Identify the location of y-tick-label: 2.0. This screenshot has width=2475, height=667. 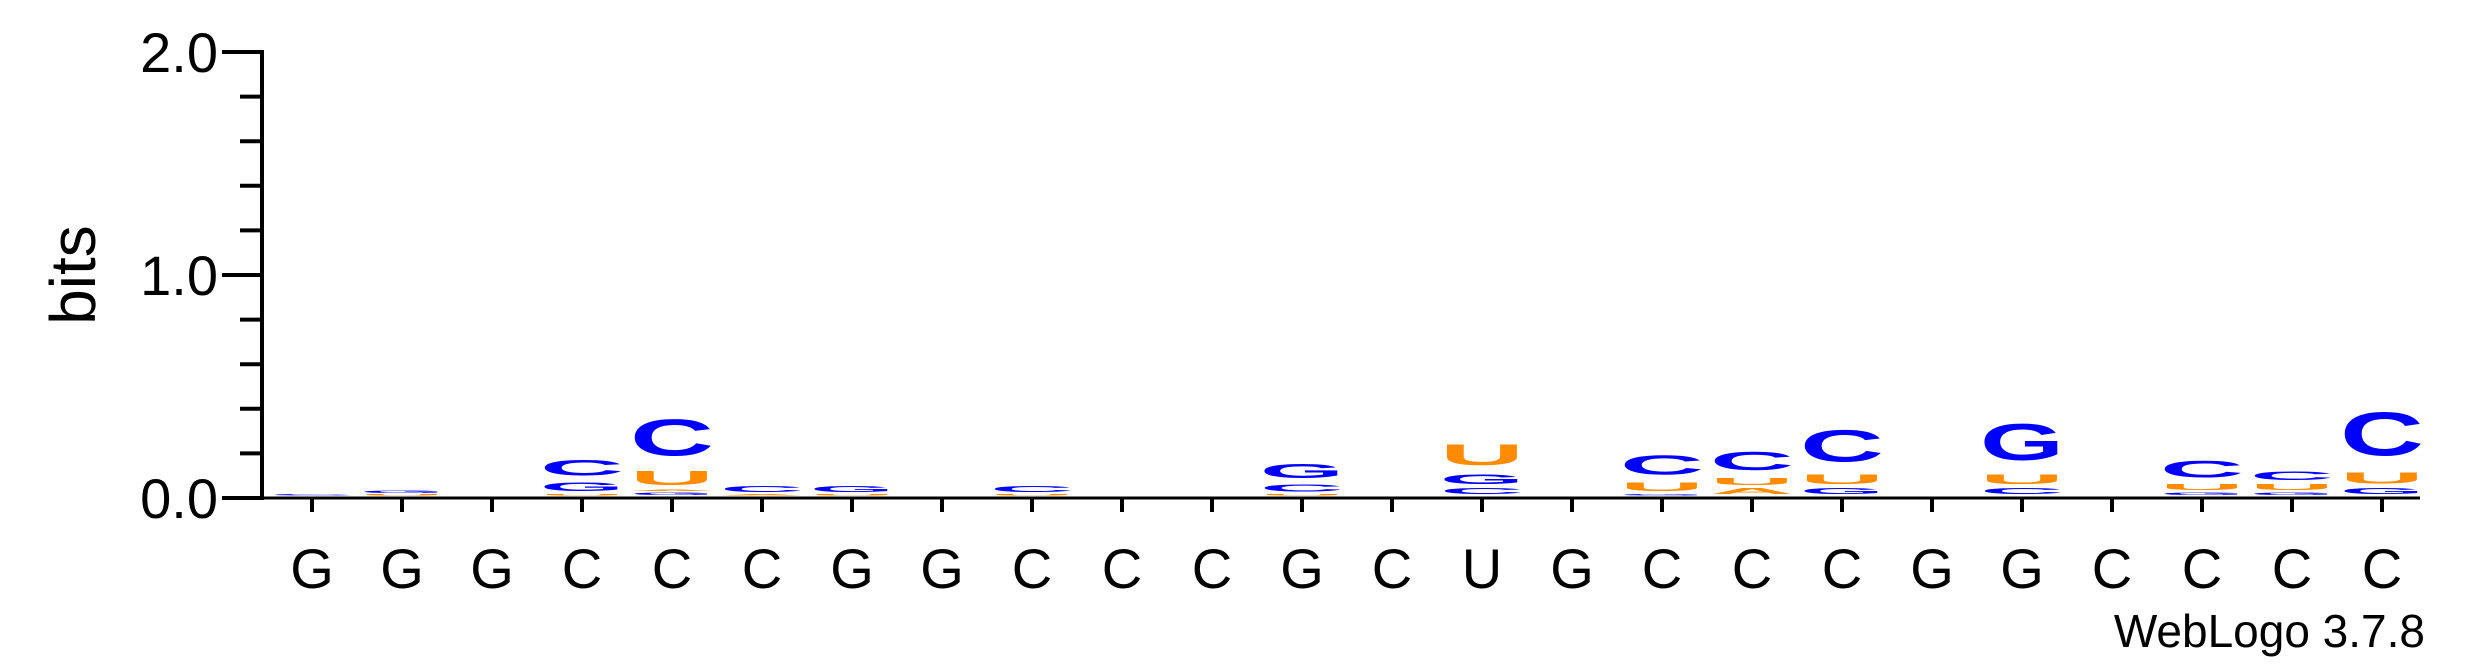
(179, 52).